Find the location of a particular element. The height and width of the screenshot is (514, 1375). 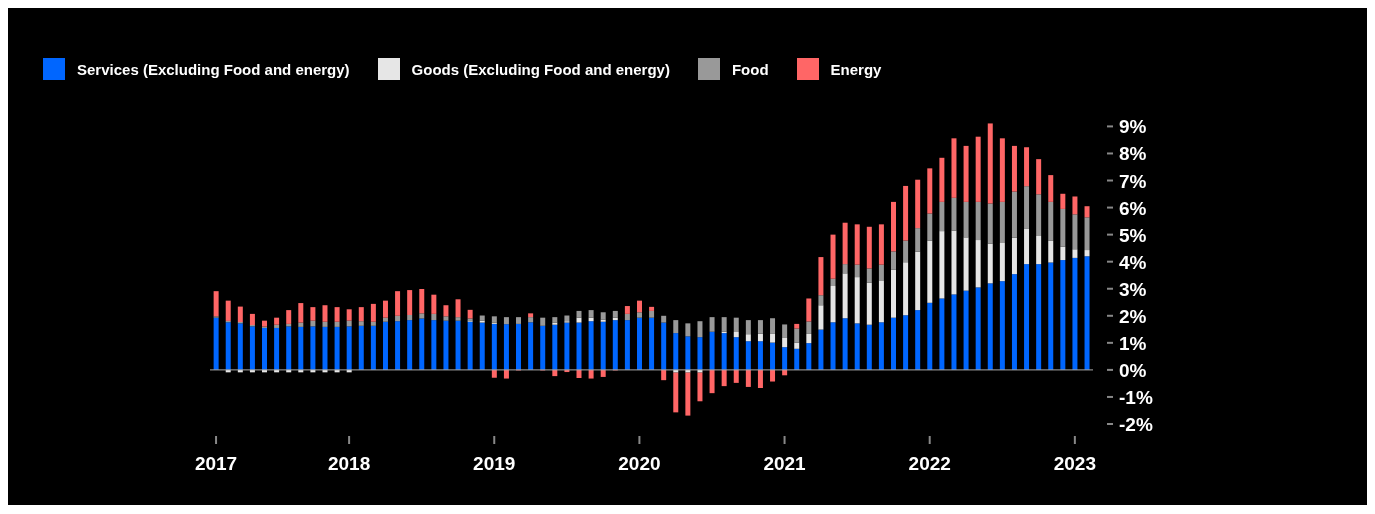

x-tick-label: 2017 is located at coordinates (216, 463).